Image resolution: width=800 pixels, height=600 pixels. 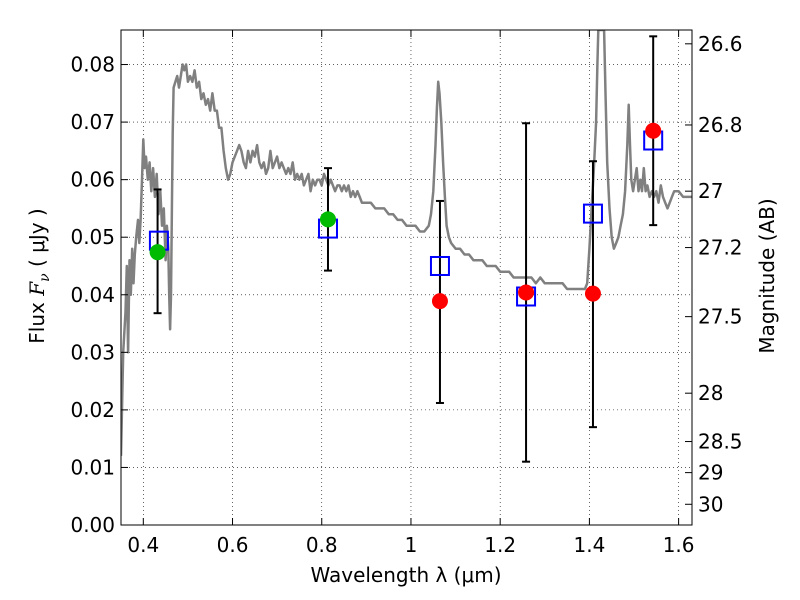 I want to click on y-tick-label: 0.00, so click(x=92, y=525).